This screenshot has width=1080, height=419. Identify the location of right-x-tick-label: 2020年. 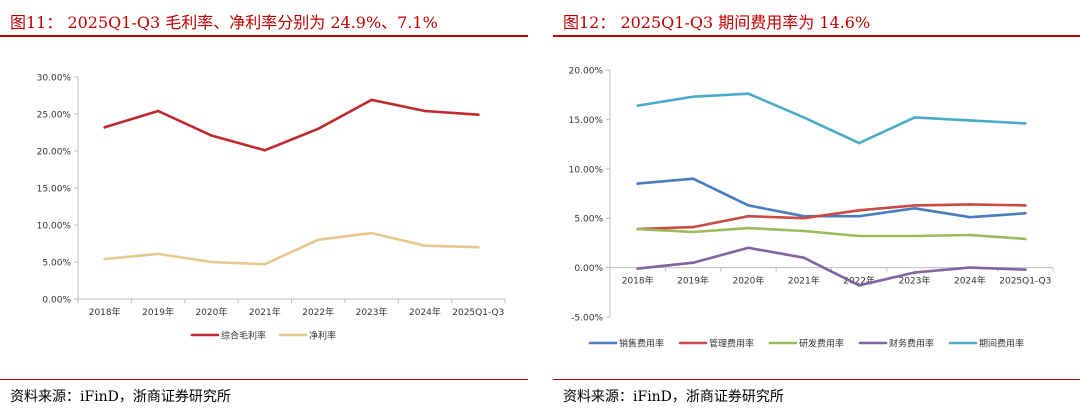
(748, 281).